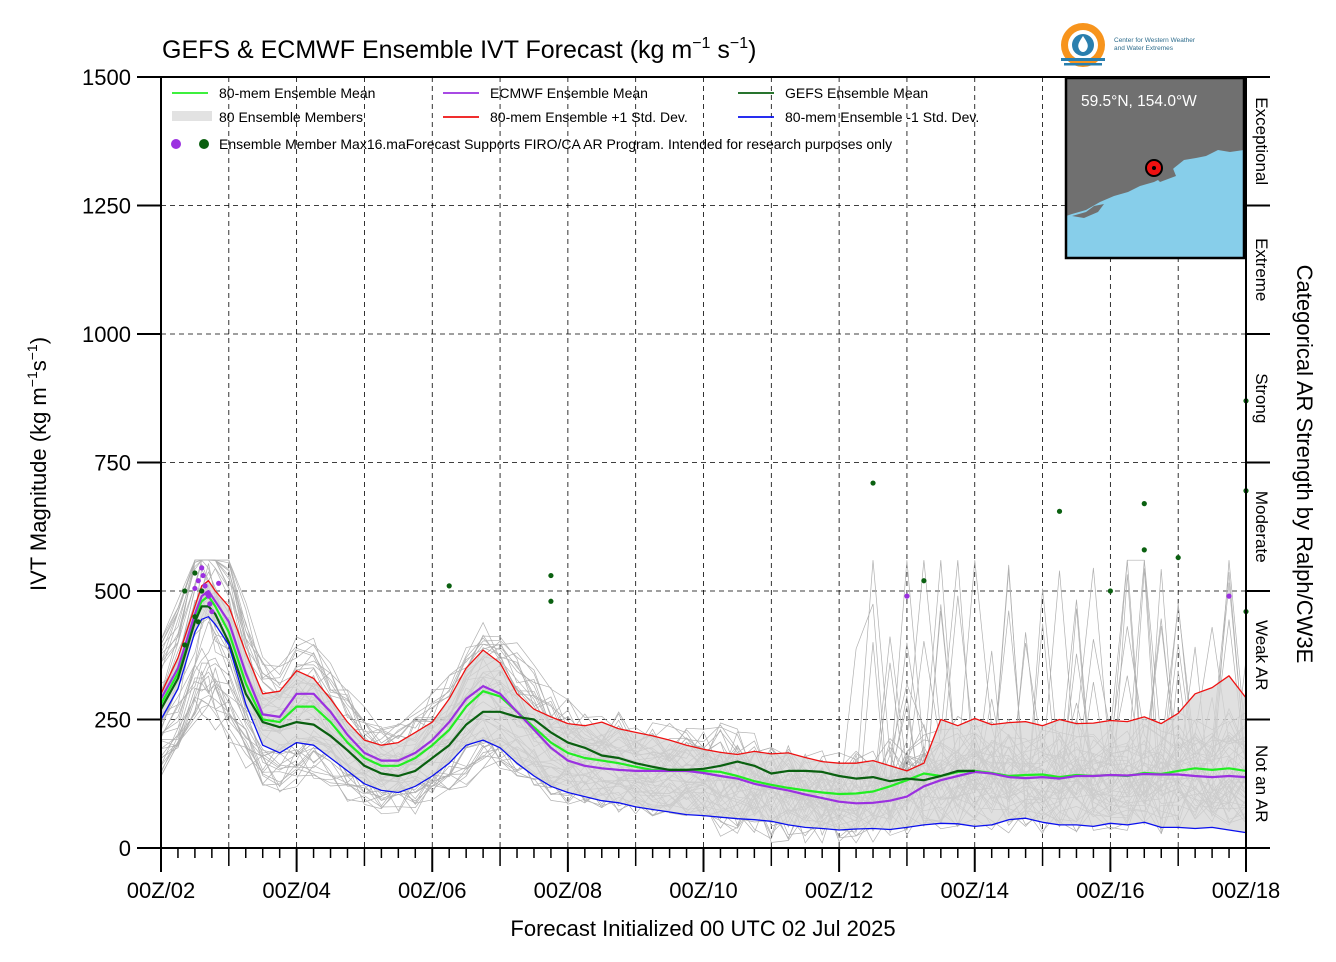 The image size is (1336, 962). What do you see at coordinates (176, 144) in the screenshot?
I see `legend-dot-ecmwf` at bounding box center [176, 144].